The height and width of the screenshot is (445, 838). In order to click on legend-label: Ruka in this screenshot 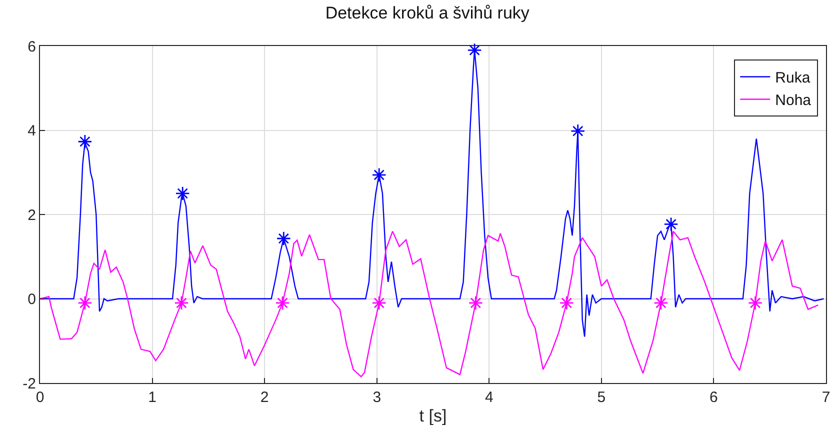, I will do `click(793, 78)`.